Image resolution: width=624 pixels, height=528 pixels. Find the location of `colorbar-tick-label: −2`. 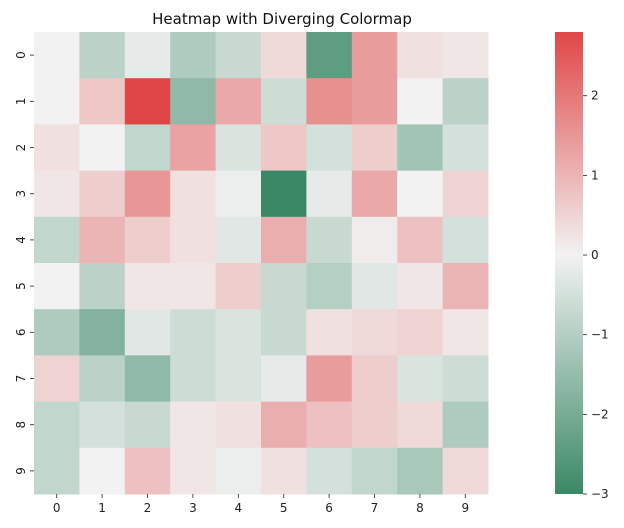

colorbar-tick-label: −2 is located at coordinates (600, 414).